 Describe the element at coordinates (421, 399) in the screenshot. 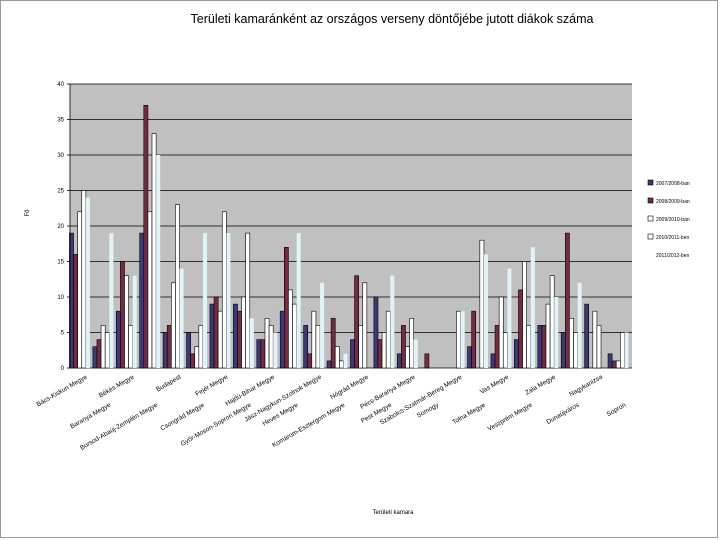

I see `x-tick-label: Szabolcs-Szatmár-Bereg Megye` at that location.